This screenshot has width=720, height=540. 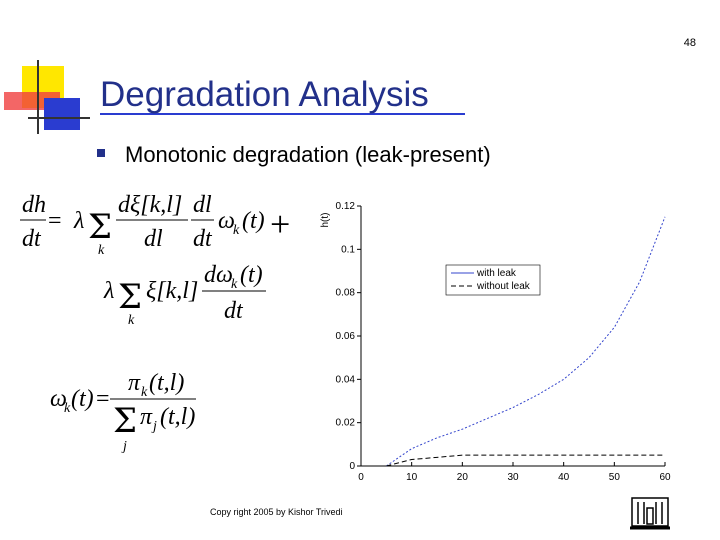 What do you see at coordinates (513, 477) in the screenshot?
I see `x-tick-label: 30` at bounding box center [513, 477].